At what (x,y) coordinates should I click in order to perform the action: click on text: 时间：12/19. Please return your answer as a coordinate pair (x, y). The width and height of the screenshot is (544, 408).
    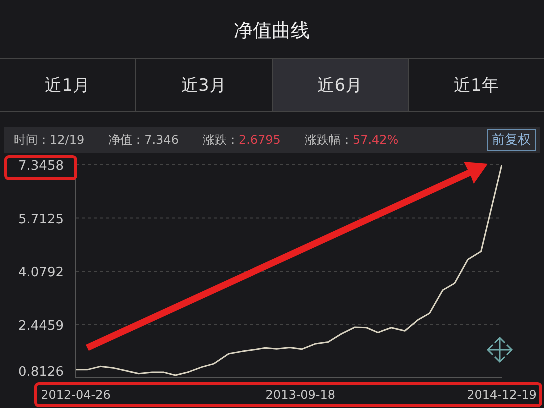
    Looking at the image, I should click on (49, 140).